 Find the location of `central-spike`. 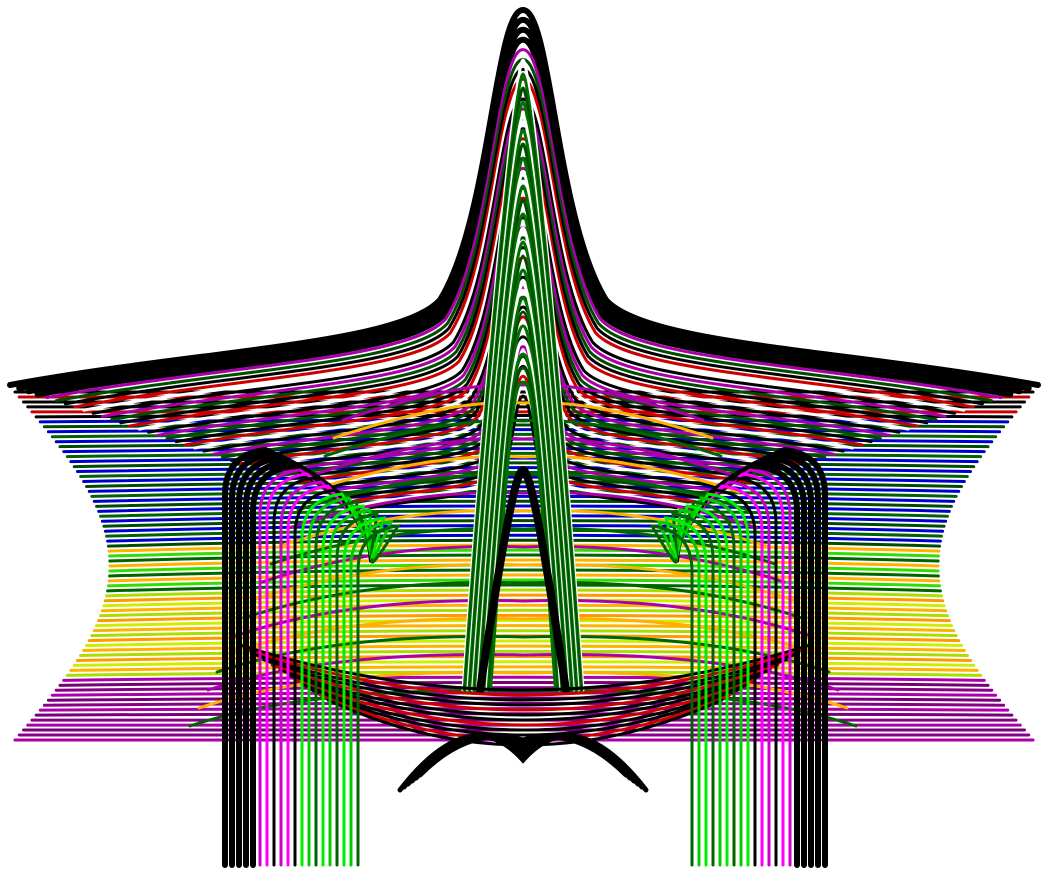

central-spike is located at coordinates (523, 376).